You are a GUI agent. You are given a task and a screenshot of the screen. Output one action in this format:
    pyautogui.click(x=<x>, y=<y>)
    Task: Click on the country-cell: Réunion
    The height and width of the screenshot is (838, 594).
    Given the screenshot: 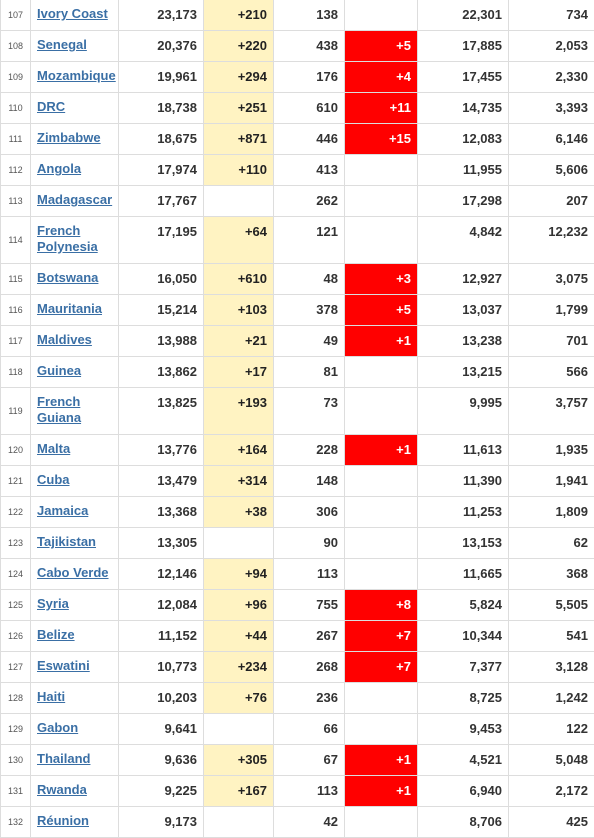 What is the action you would take?
    pyautogui.click(x=74, y=822)
    